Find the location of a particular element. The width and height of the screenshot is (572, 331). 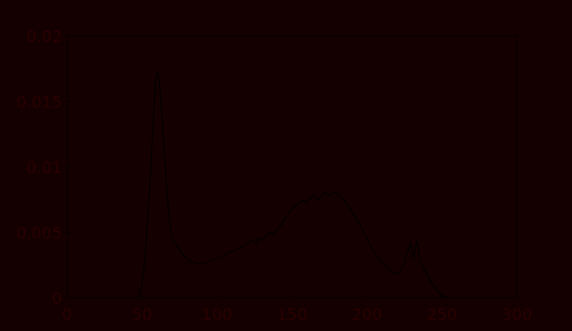

x-axis: 0 50 100 150 200 250 300 is located at coordinates (297, 309).